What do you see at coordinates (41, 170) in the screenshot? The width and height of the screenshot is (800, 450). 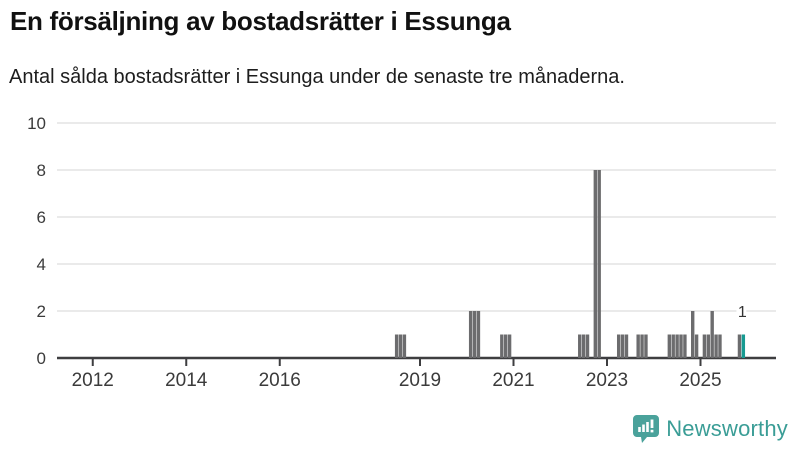 I see `y-tick-label: 8` at bounding box center [41, 170].